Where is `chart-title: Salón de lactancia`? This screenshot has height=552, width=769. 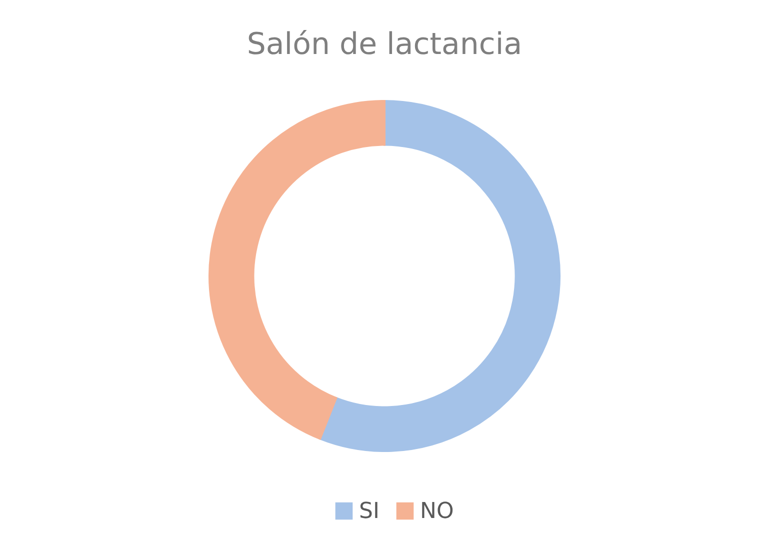
chart-title: Salón de lactancia is located at coordinates (384, 44).